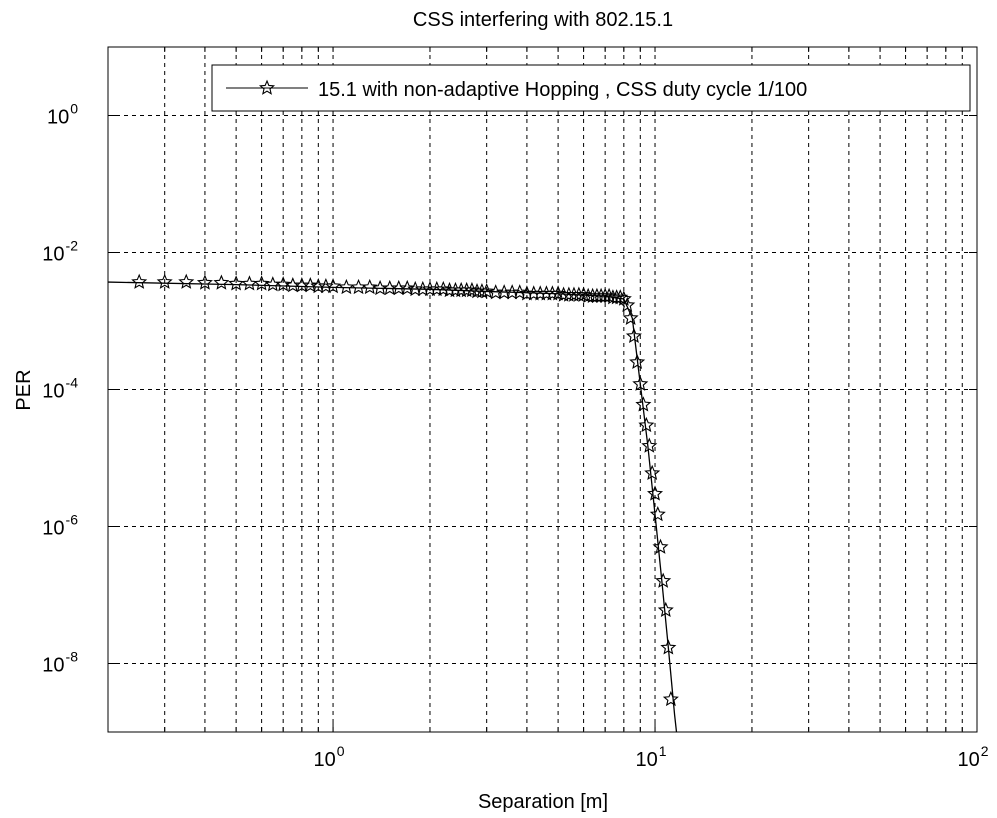  What do you see at coordinates (329, 757) in the screenshot?
I see `x-tick-label: 10⁰` at bounding box center [329, 757].